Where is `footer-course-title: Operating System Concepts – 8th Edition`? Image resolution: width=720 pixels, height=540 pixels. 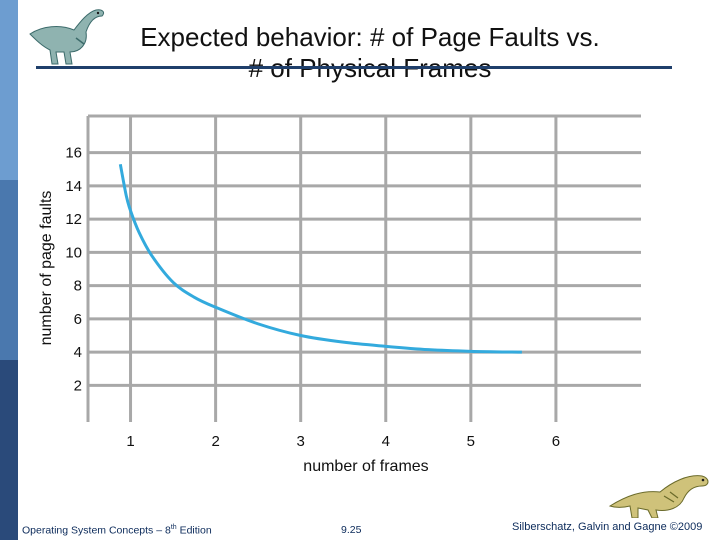 footer-course-title: Operating System Concepts – 8th Edition is located at coordinates (117, 530).